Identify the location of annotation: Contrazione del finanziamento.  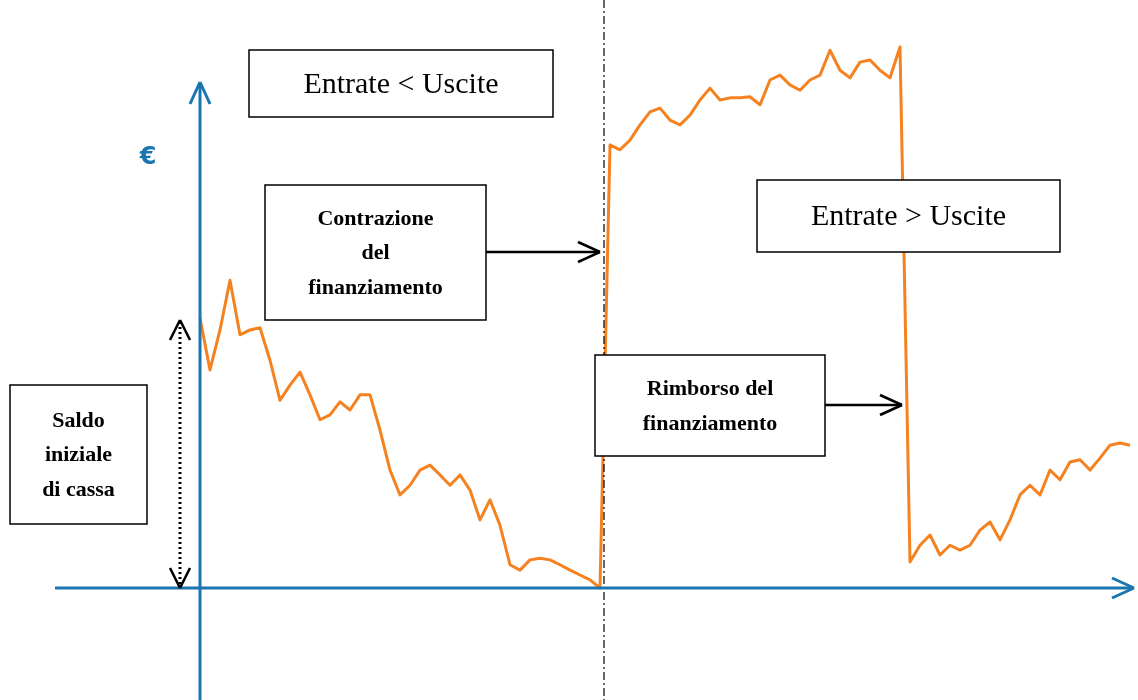
(375, 252).